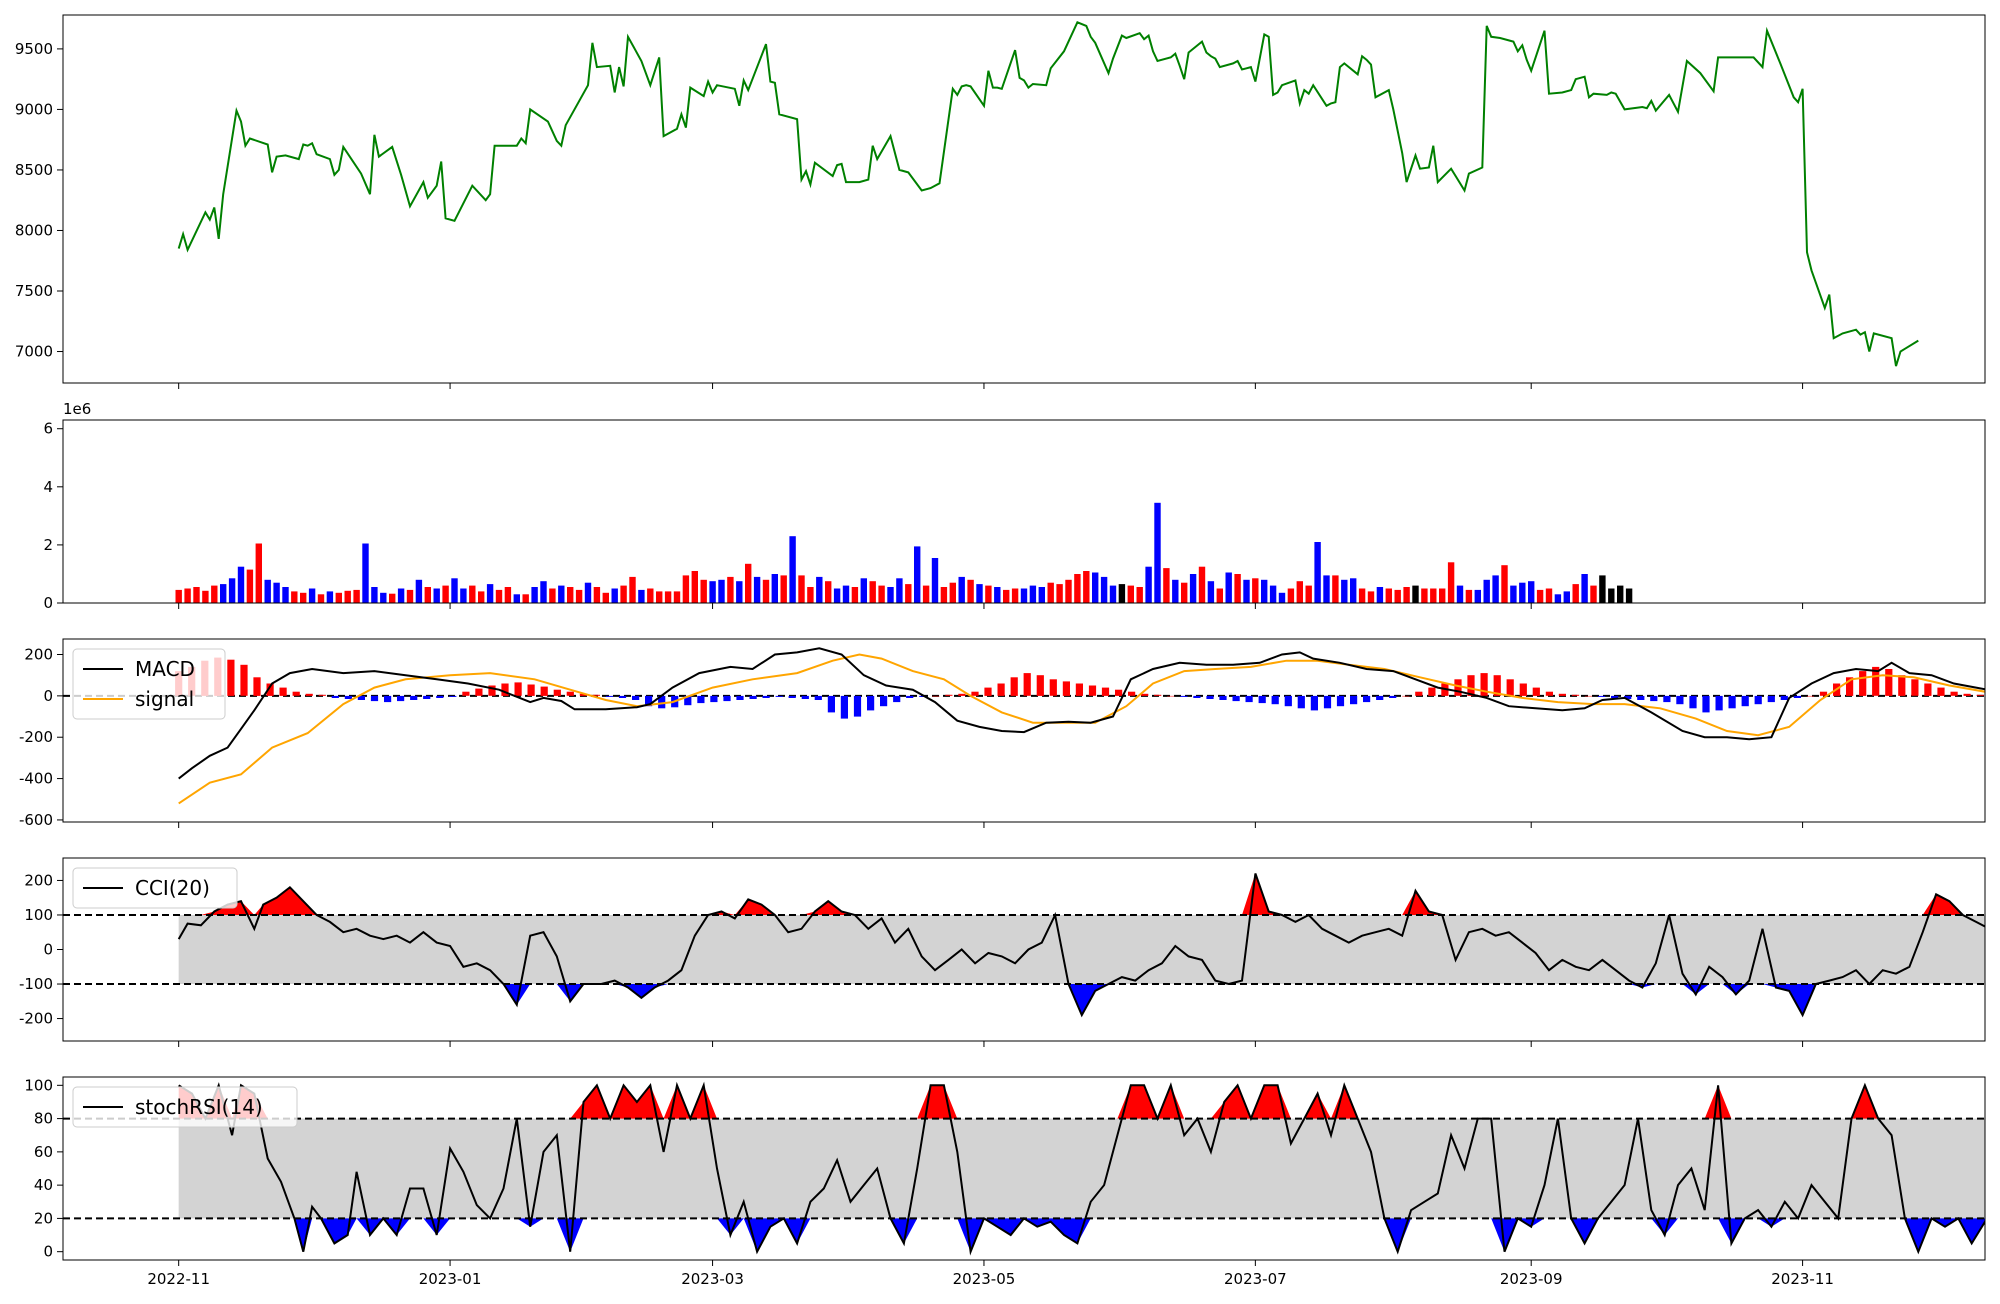 The height and width of the screenshot is (1304, 2000). I want to click on stochrsi-plot-area, so click(1024, 1168).